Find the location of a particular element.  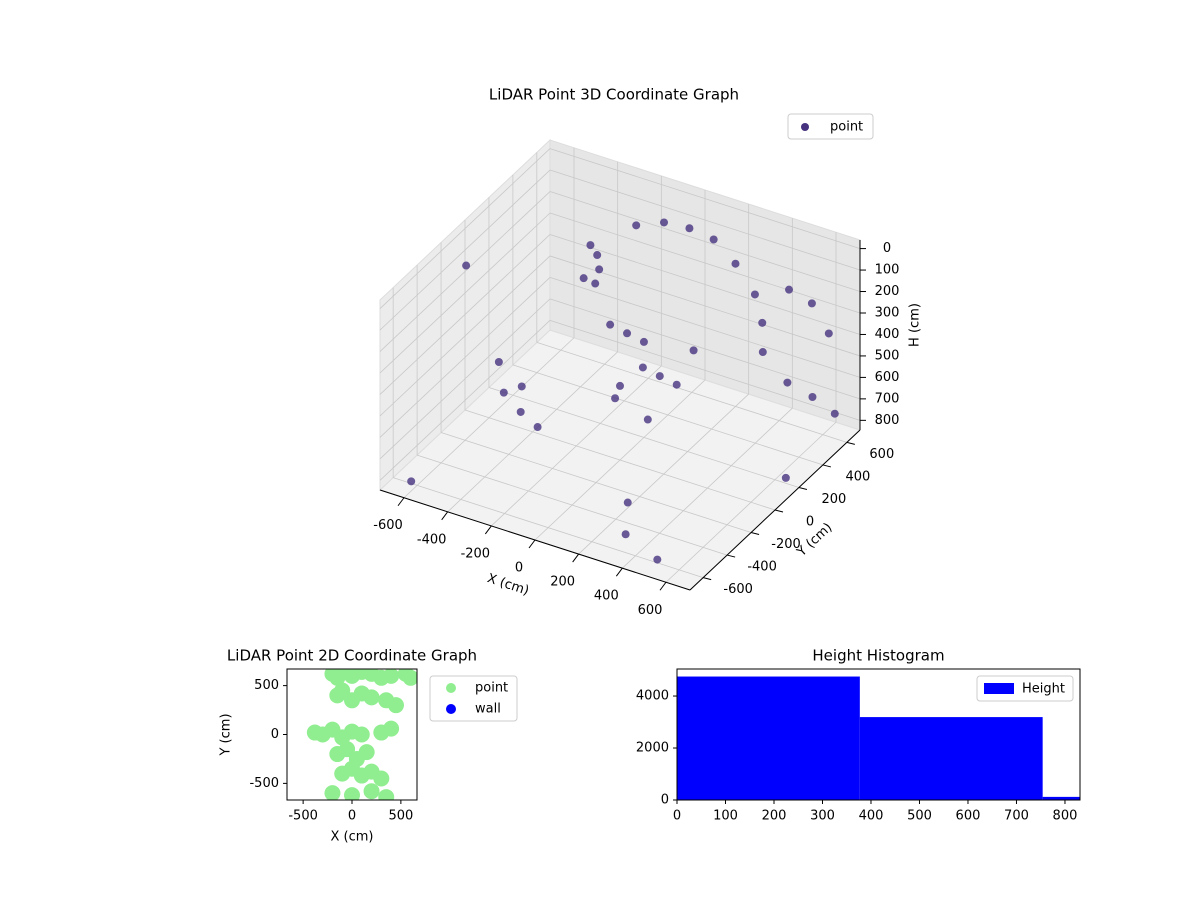

z-tick-label: 800 is located at coordinates (887, 420).